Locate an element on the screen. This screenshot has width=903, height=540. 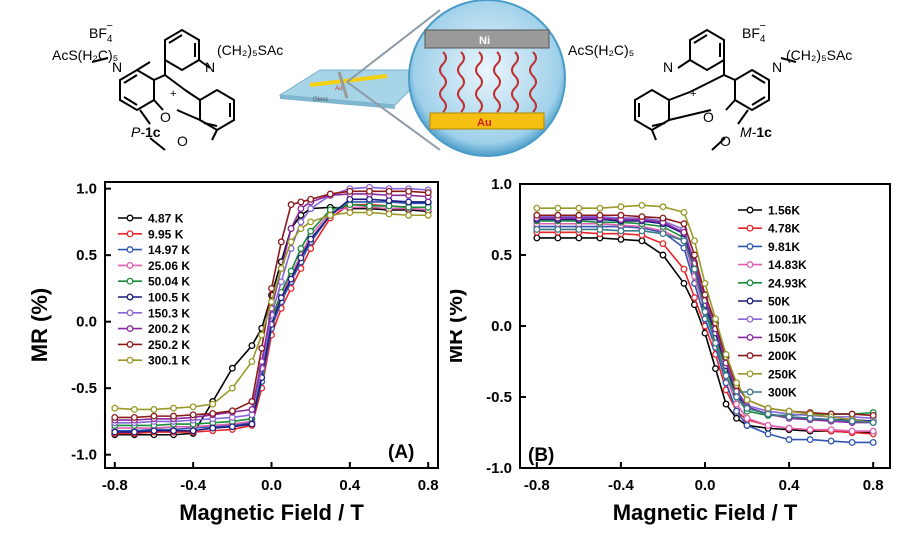
y-tick-label: -1.0 is located at coordinates (84, 455).